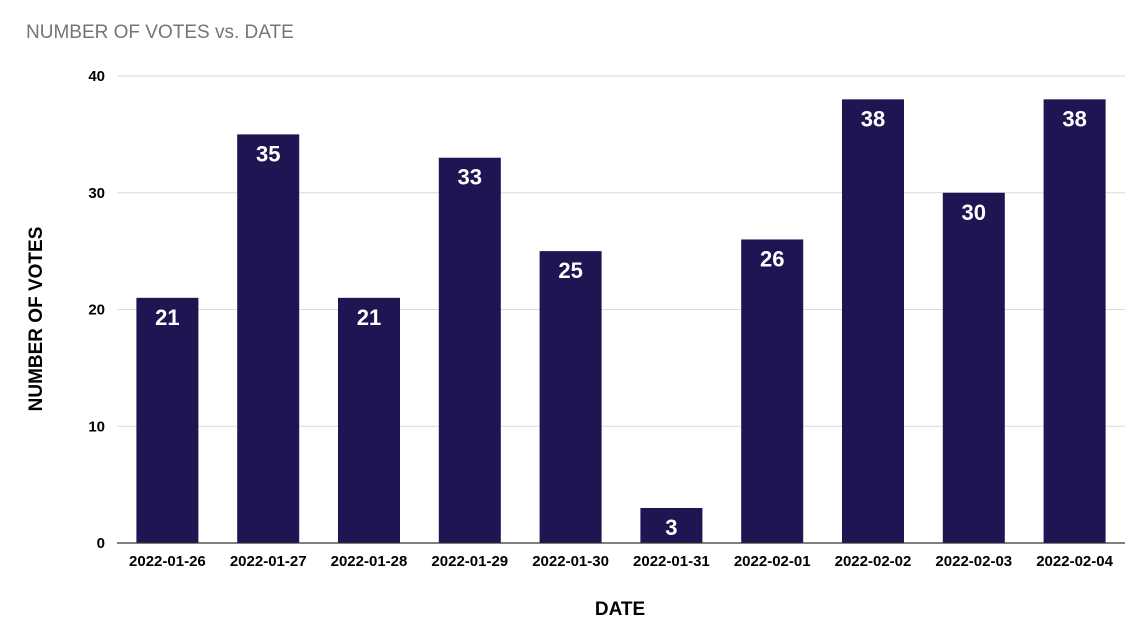  I want to click on x-tick-label: 2022-02-02, so click(873, 561).